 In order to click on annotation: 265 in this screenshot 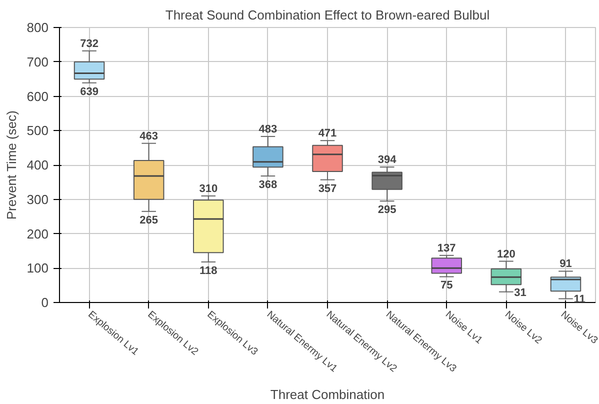, I will do `click(149, 220)`.